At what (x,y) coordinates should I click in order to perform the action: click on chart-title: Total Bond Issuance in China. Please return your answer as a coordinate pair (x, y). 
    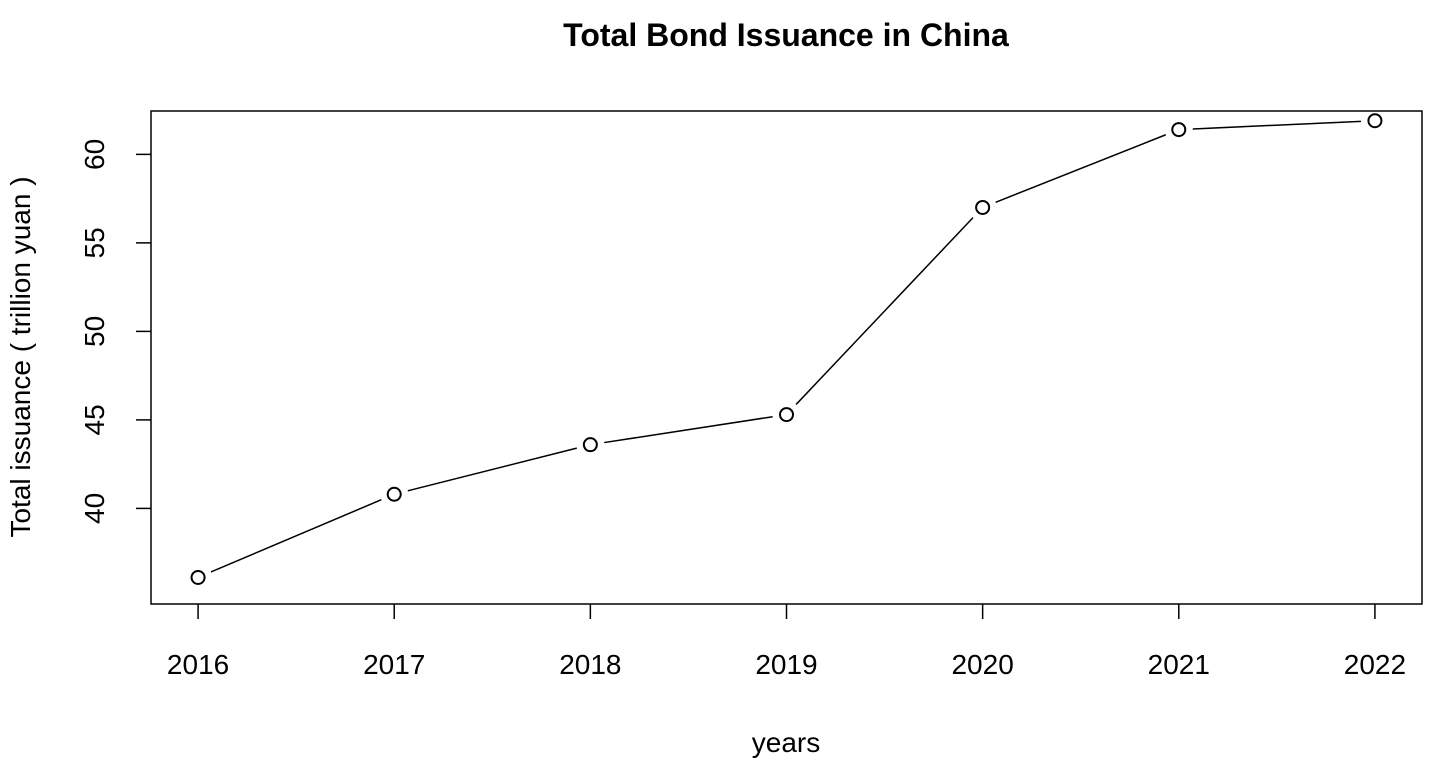
    Looking at the image, I should click on (786, 35).